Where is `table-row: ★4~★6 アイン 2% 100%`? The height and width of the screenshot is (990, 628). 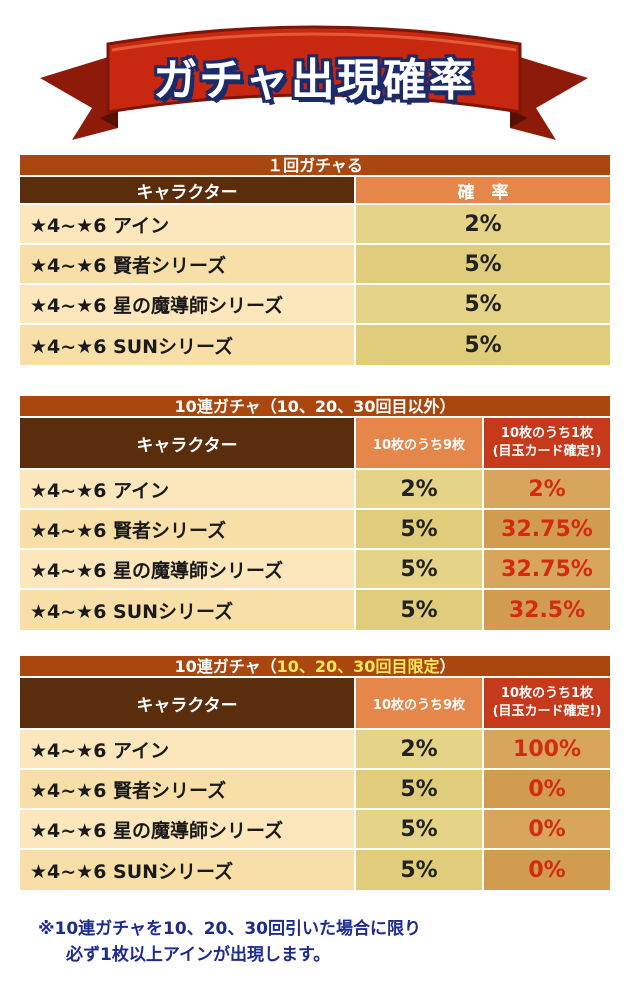
table-row: ★4~★6 アイン 2% 100% is located at coordinates (315, 750).